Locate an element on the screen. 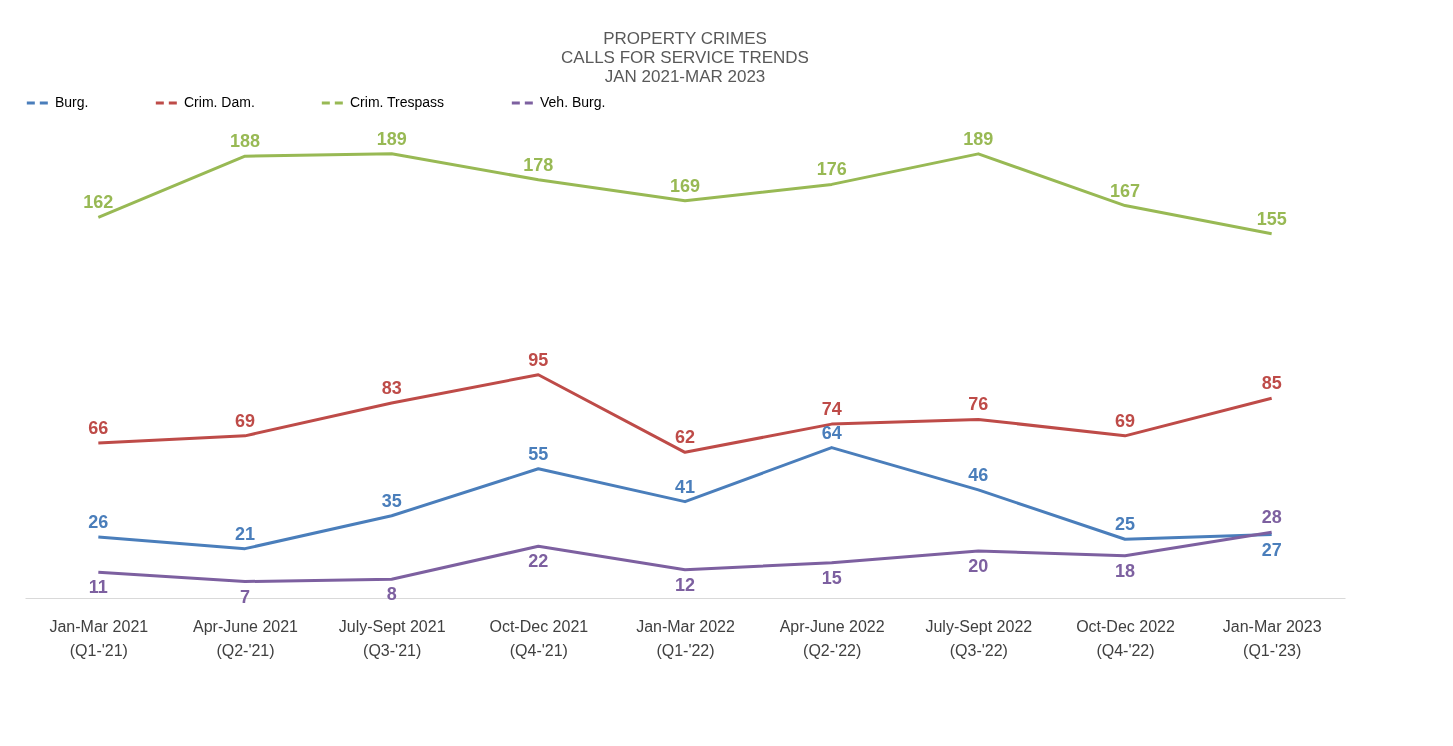 The image size is (1453, 746). x-tick-label: Apr-June 2022 (Q2-'22) is located at coordinates (832, 638).